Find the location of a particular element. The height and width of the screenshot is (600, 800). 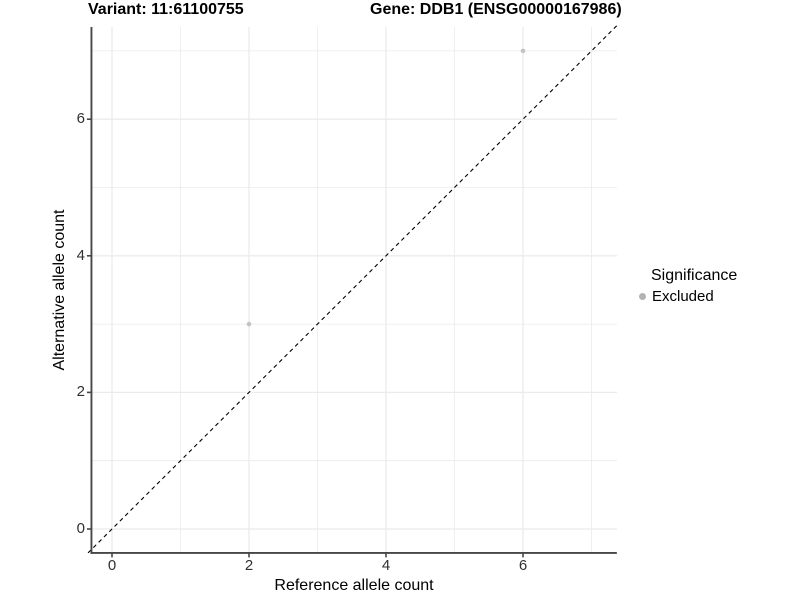

x-tick-label: 6 is located at coordinates (523, 566).